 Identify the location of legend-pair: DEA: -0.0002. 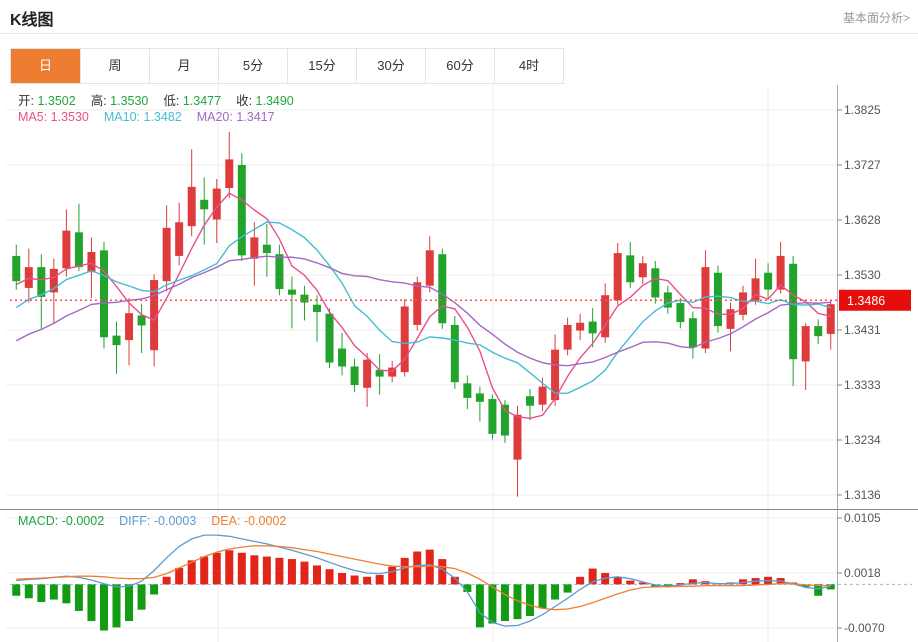
(248, 521).